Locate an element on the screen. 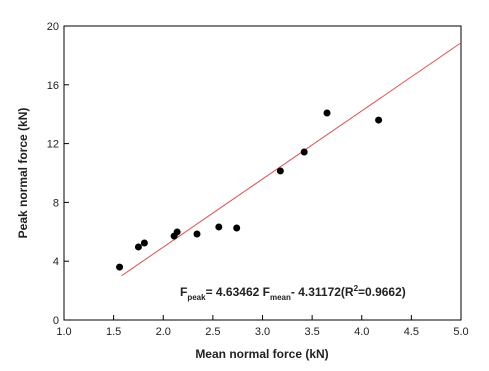  y-tick-label: 16 is located at coordinates (53, 86).